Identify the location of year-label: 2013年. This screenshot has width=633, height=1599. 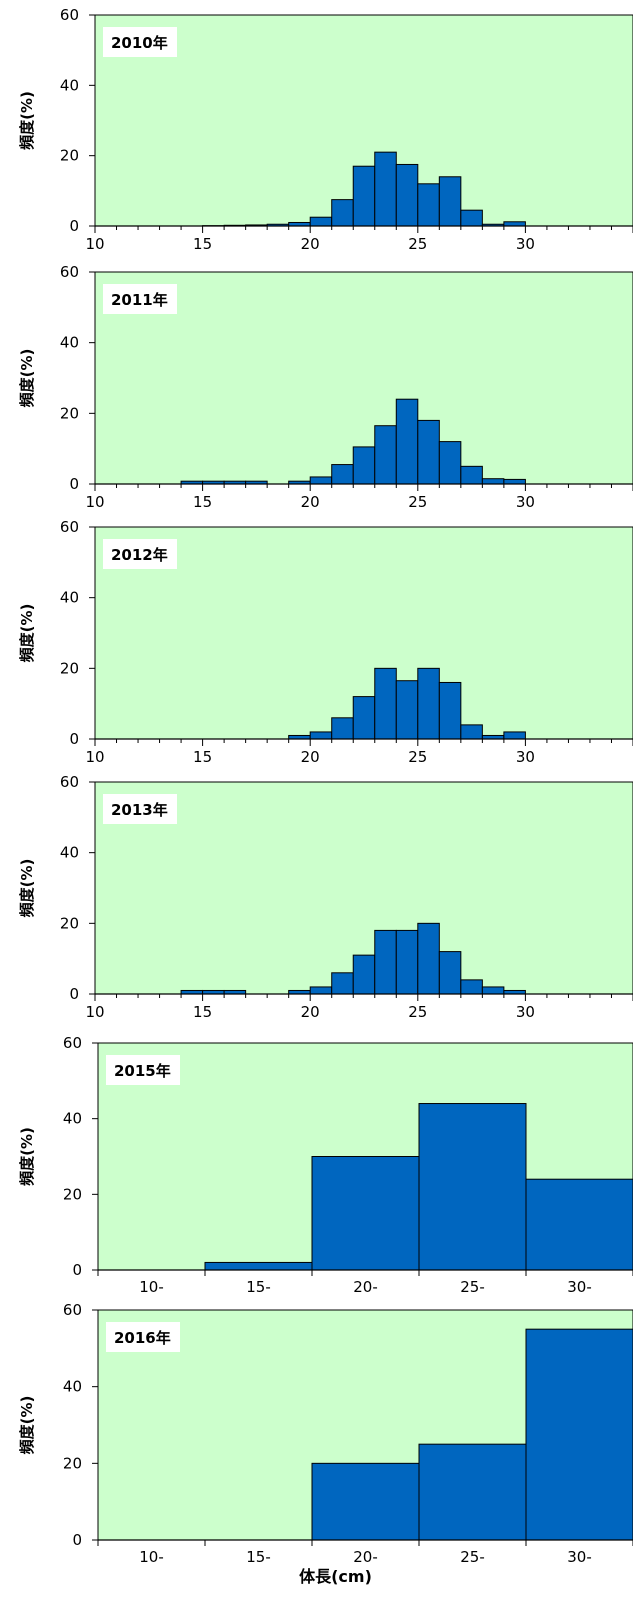
(139, 810).